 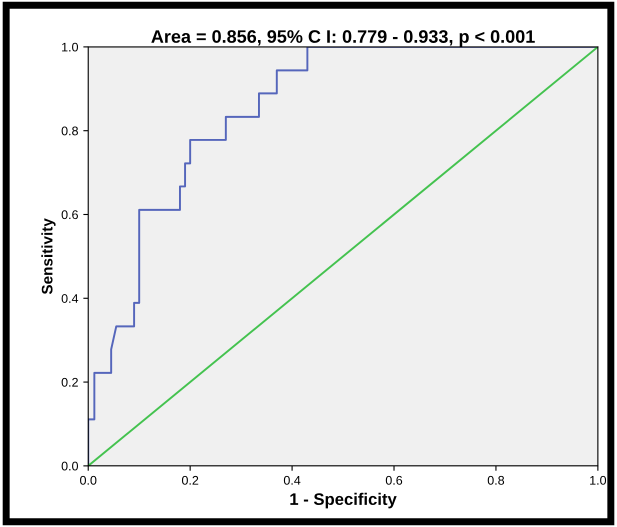 I want to click on y-tick-label: 0.2, so click(x=70, y=382).